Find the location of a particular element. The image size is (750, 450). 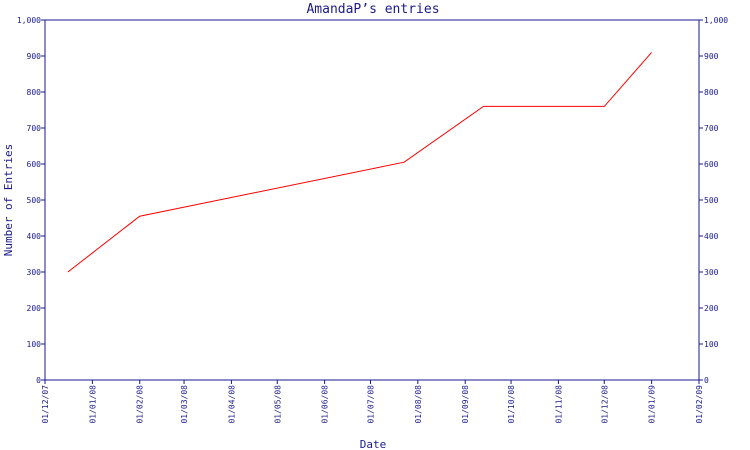

y-tick-label-left: 300 is located at coordinates (34, 272).